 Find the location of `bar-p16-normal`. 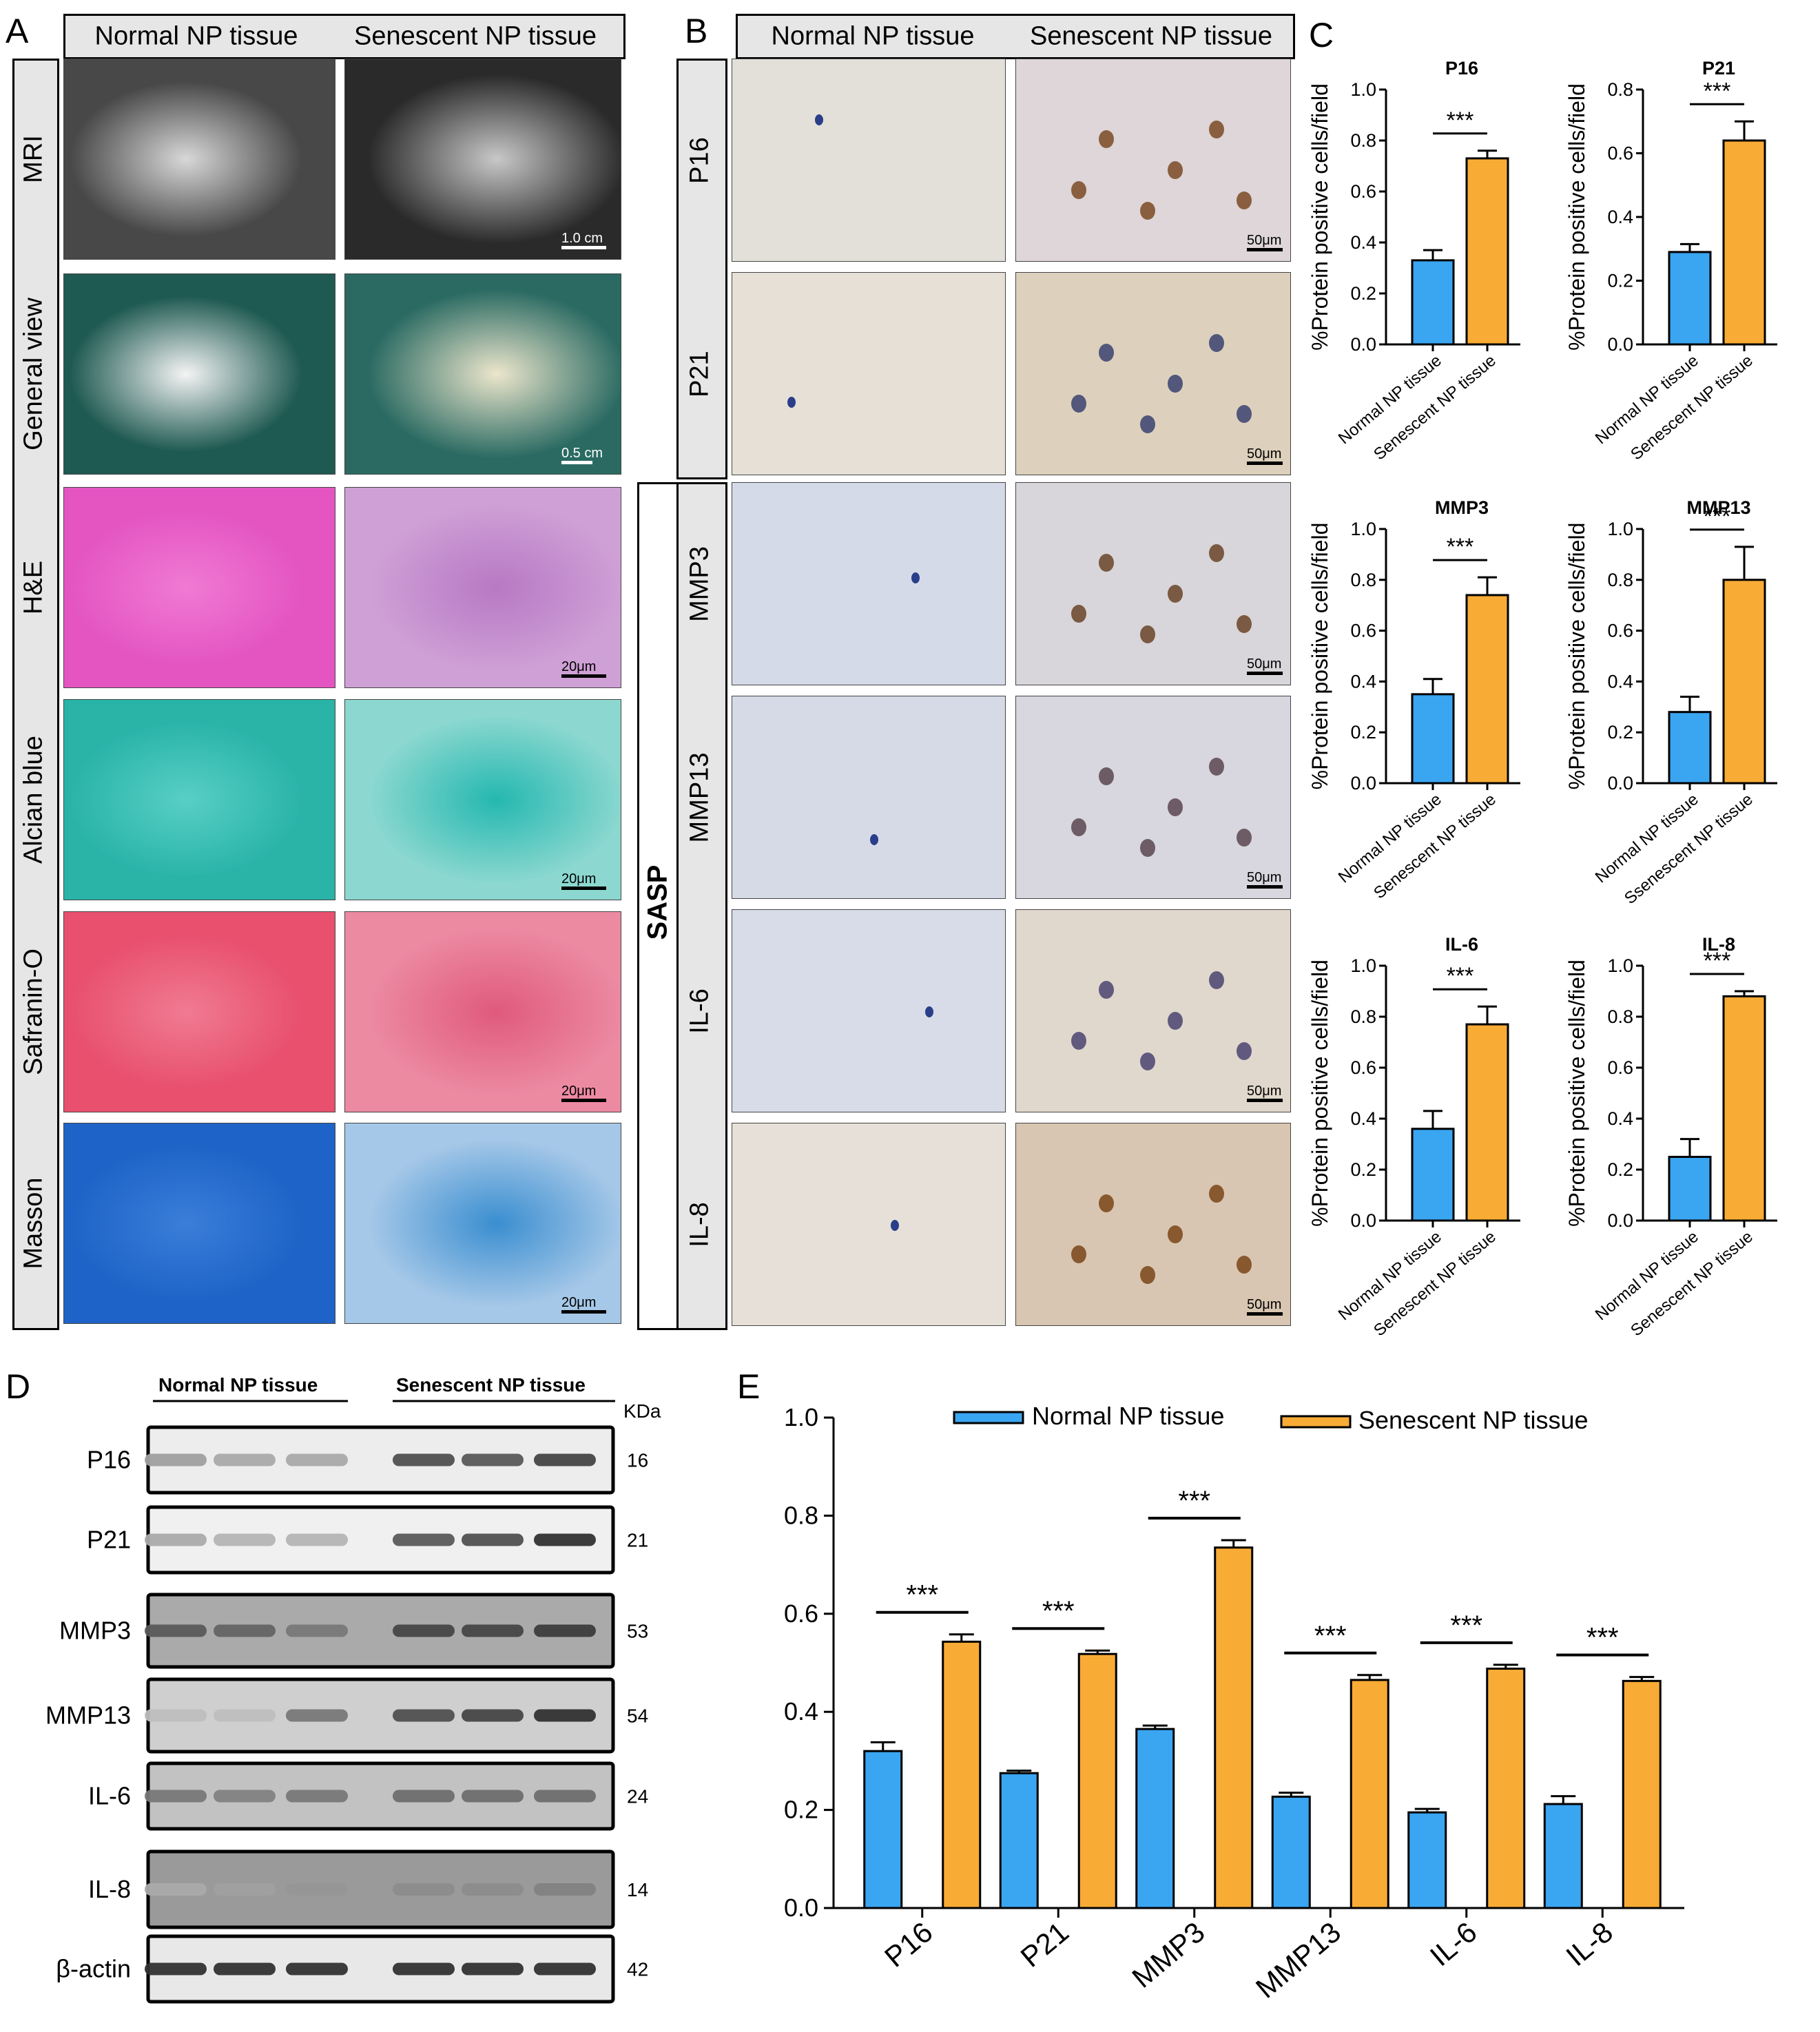

bar-p16-normal is located at coordinates (883, 1829).